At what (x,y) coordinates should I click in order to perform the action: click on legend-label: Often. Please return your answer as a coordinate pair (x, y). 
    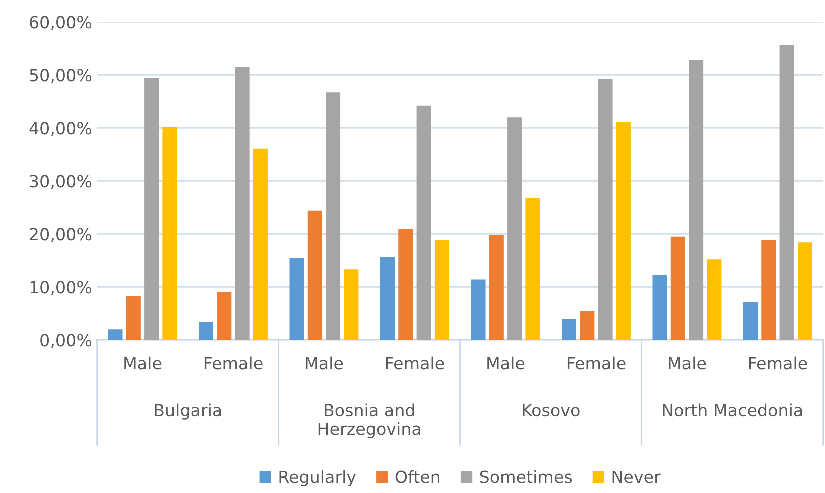
    Looking at the image, I should click on (418, 477).